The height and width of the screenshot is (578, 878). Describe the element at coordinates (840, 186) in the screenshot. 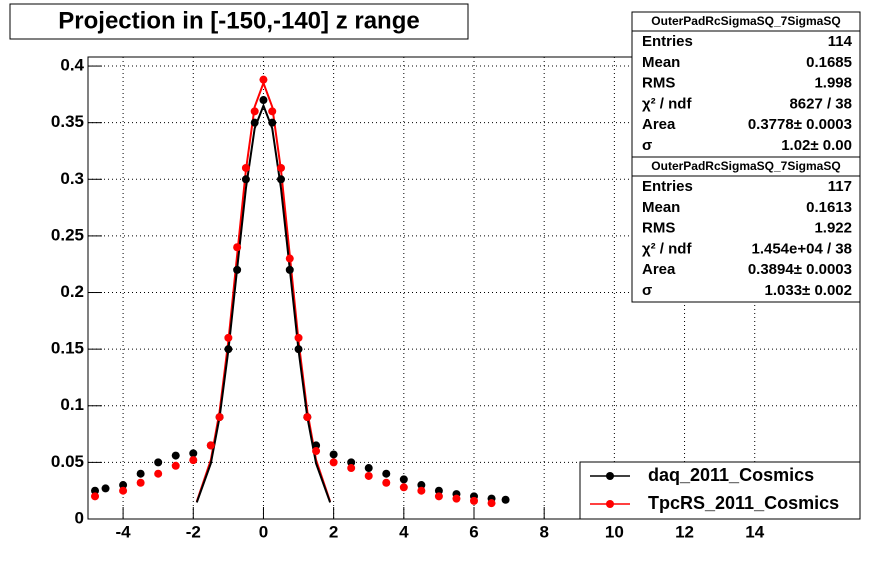

I see `stats-value: 117` at that location.